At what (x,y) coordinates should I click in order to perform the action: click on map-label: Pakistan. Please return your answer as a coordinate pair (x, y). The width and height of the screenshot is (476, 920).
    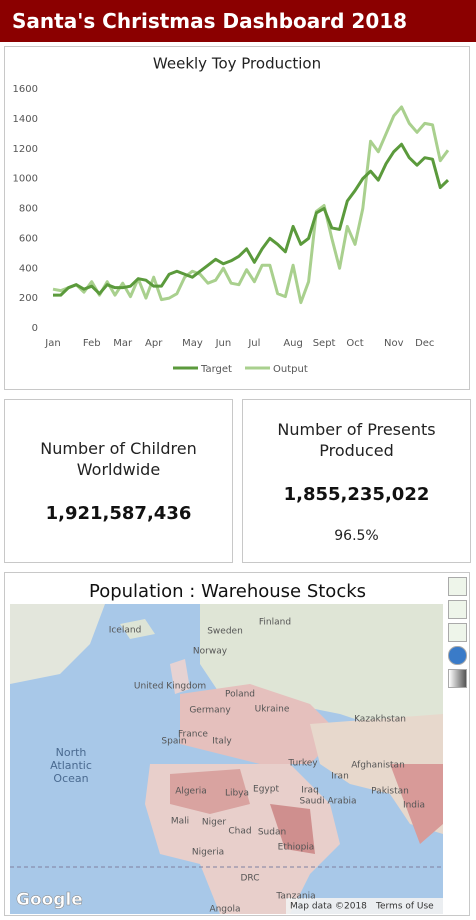
    Looking at the image, I should click on (390, 792).